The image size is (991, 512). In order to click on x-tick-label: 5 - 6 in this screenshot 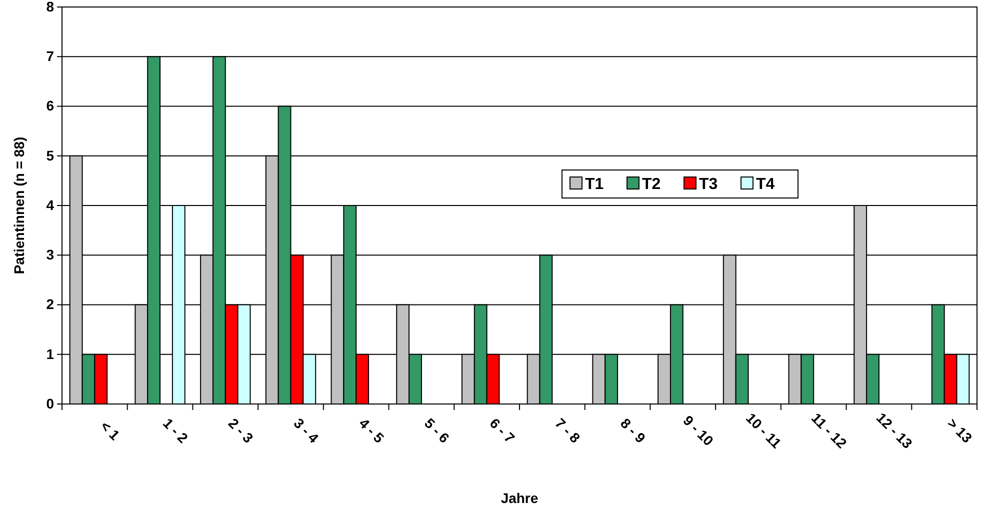, I will do `click(437, 430)`.